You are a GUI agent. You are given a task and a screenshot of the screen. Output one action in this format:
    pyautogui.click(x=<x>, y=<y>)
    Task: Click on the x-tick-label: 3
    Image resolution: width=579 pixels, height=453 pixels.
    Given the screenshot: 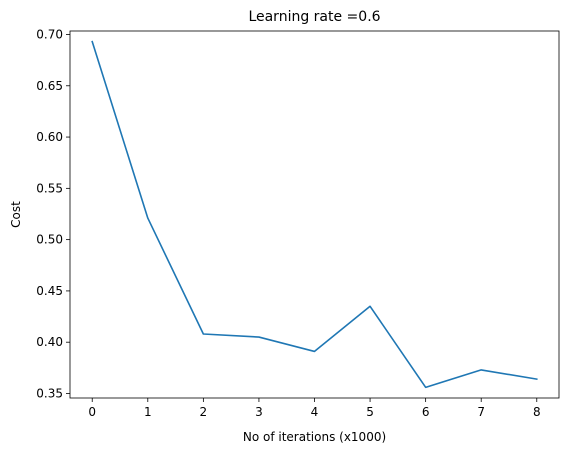 What is the action you would take?
    pyautogui.click(x=259, y=412)
    